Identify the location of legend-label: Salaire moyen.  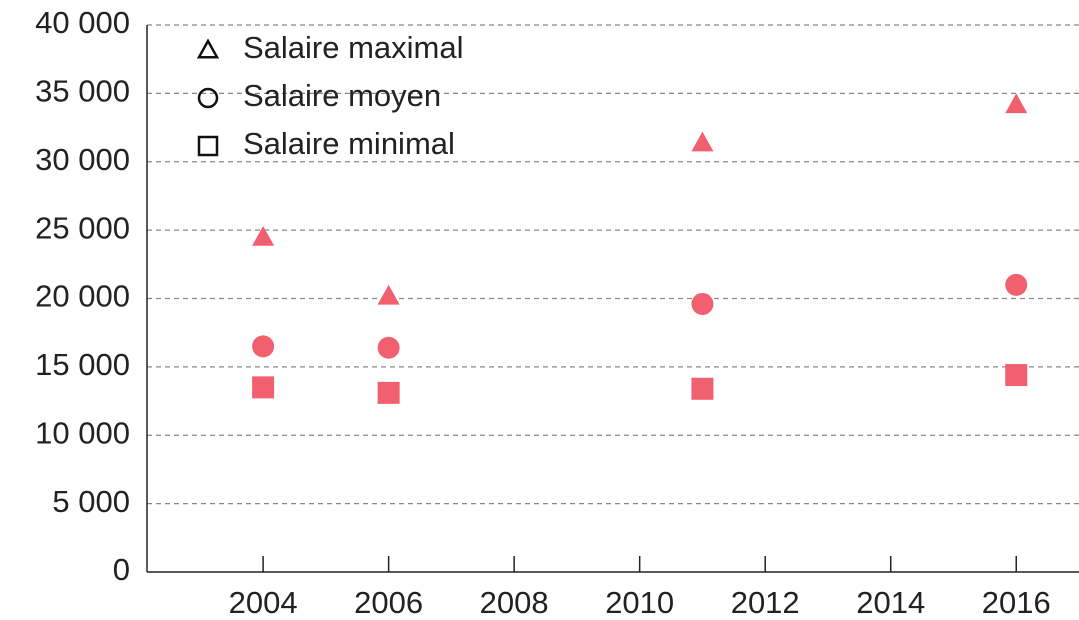
(342, 95).